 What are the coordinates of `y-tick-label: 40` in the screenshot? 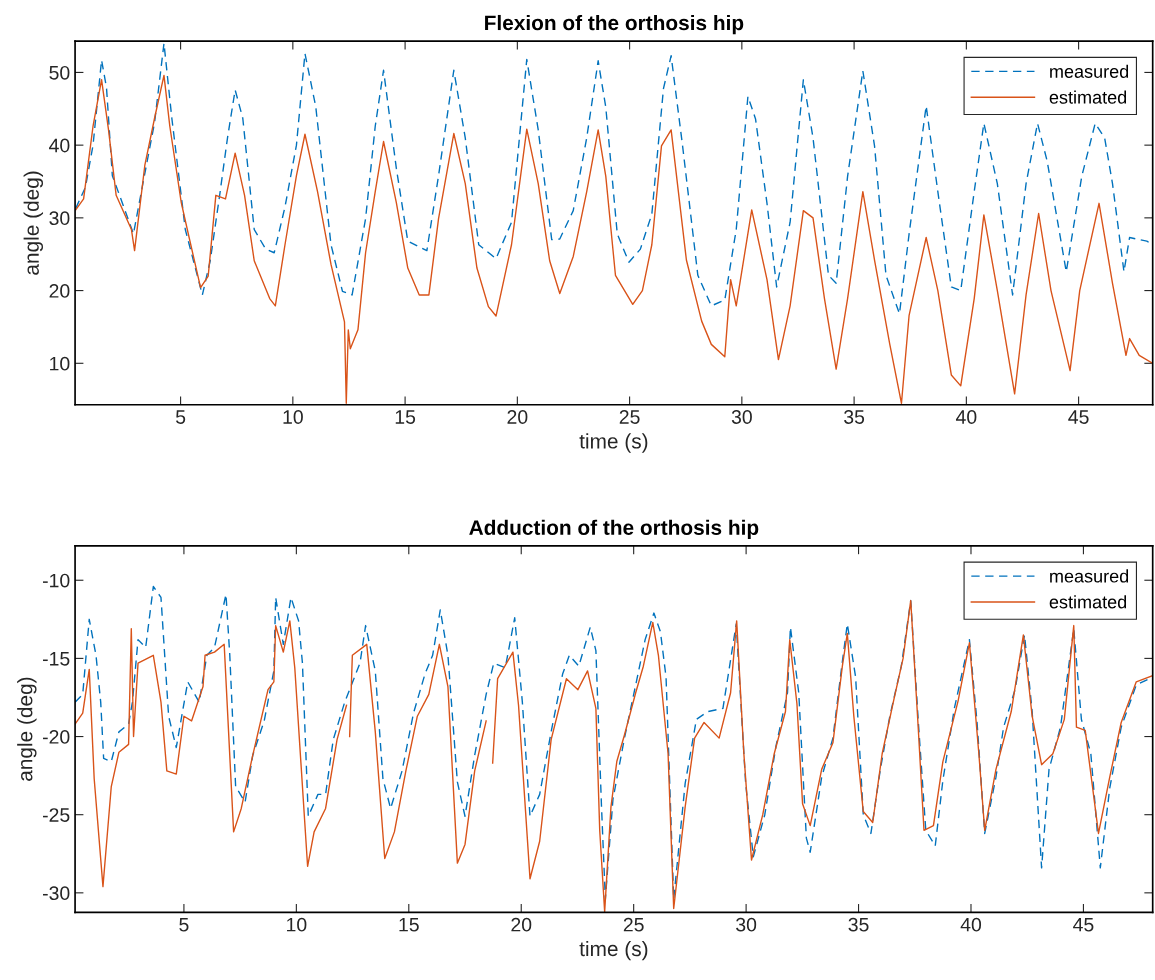 It's located at (59, 145).